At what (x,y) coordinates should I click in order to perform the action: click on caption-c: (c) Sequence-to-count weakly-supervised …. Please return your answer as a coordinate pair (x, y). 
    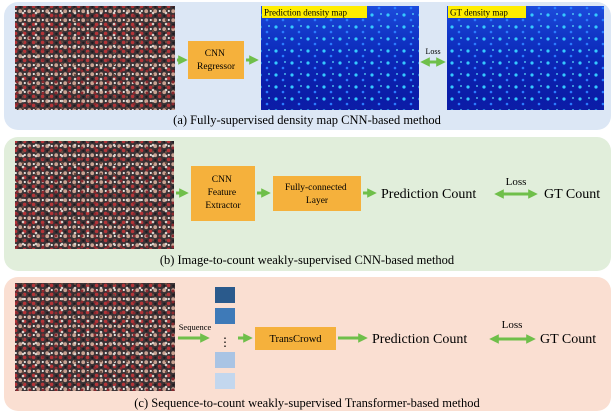
    Looking at the image, I should click on (307, 403).